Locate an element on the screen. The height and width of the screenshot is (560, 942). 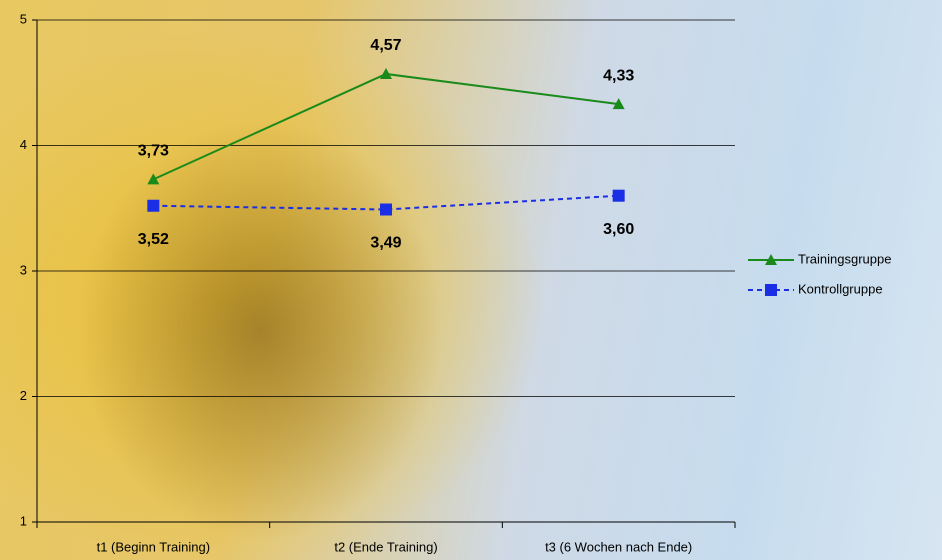
data-label: 3,73 is located at coordinates (153, 151).